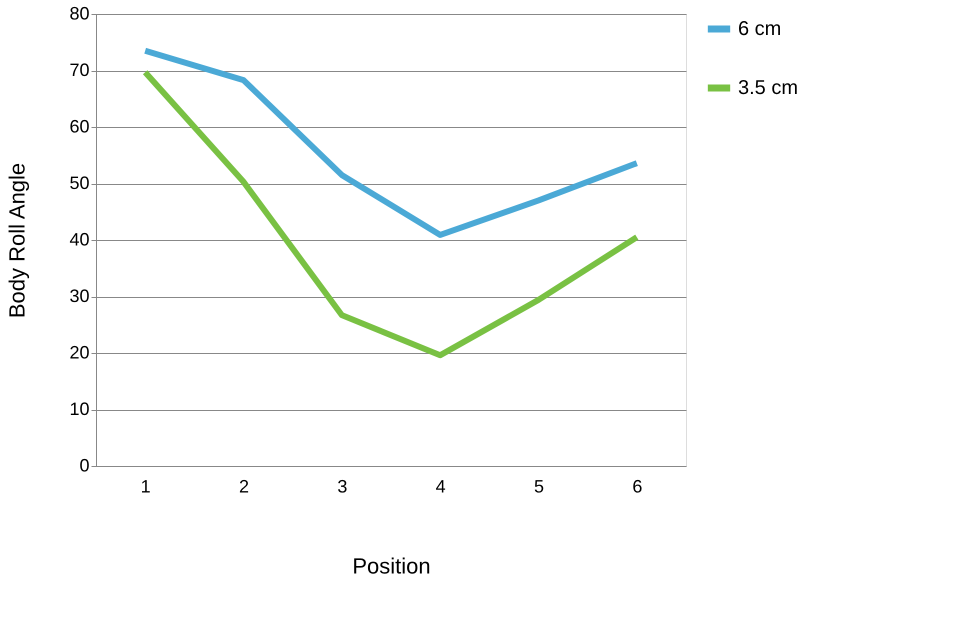  Describe the element at coordinates (637, 486) in the screenshot. I see `x-tick-label: 6` at that location.